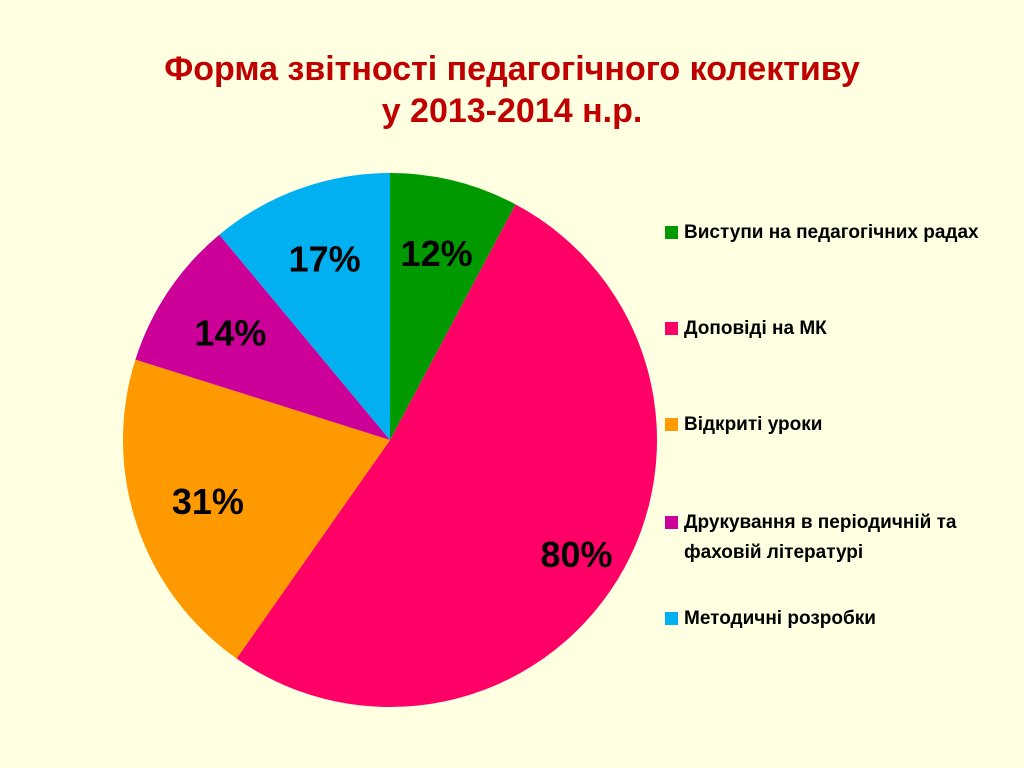 The image size is (1024, 768). What do you see at coordinates (230, 332) in the screenshot?
I see `data-label-publications: 14%` at bounding box center [230, 332].